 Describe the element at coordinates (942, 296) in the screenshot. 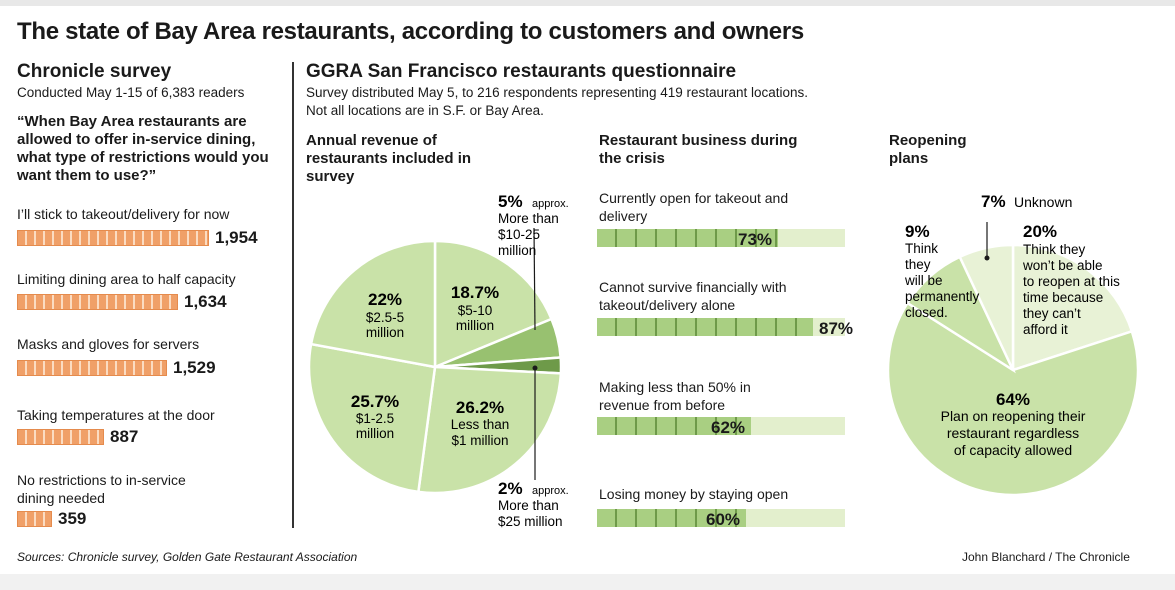

I see `slice-label: permanently` at that location.